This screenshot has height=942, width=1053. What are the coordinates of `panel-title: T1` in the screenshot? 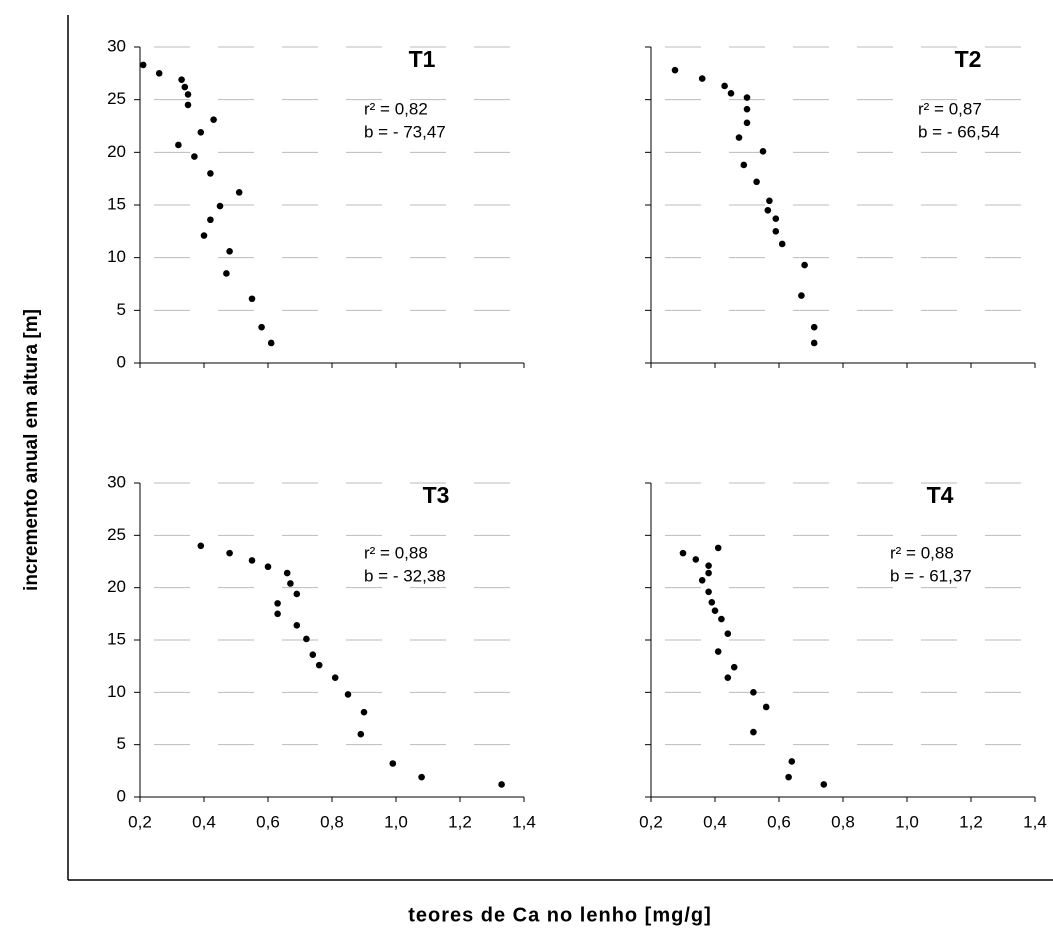 It's located at (422, 59).